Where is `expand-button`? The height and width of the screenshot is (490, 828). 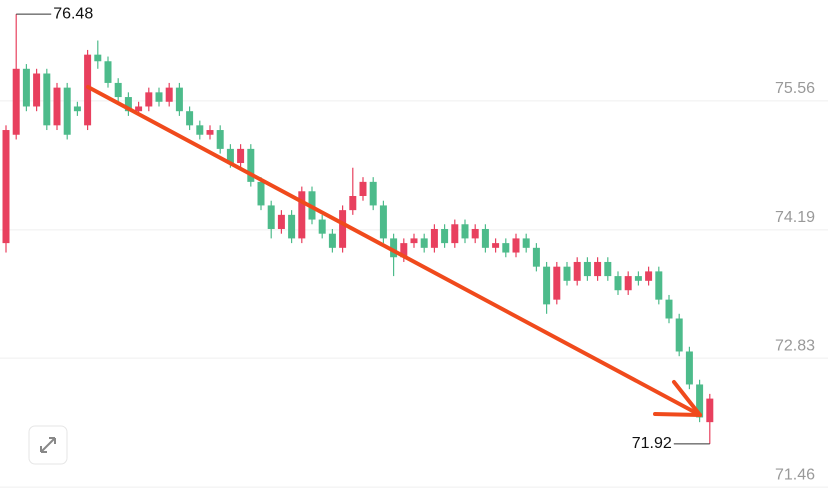
expand-button is located at coordinates (48, 445).